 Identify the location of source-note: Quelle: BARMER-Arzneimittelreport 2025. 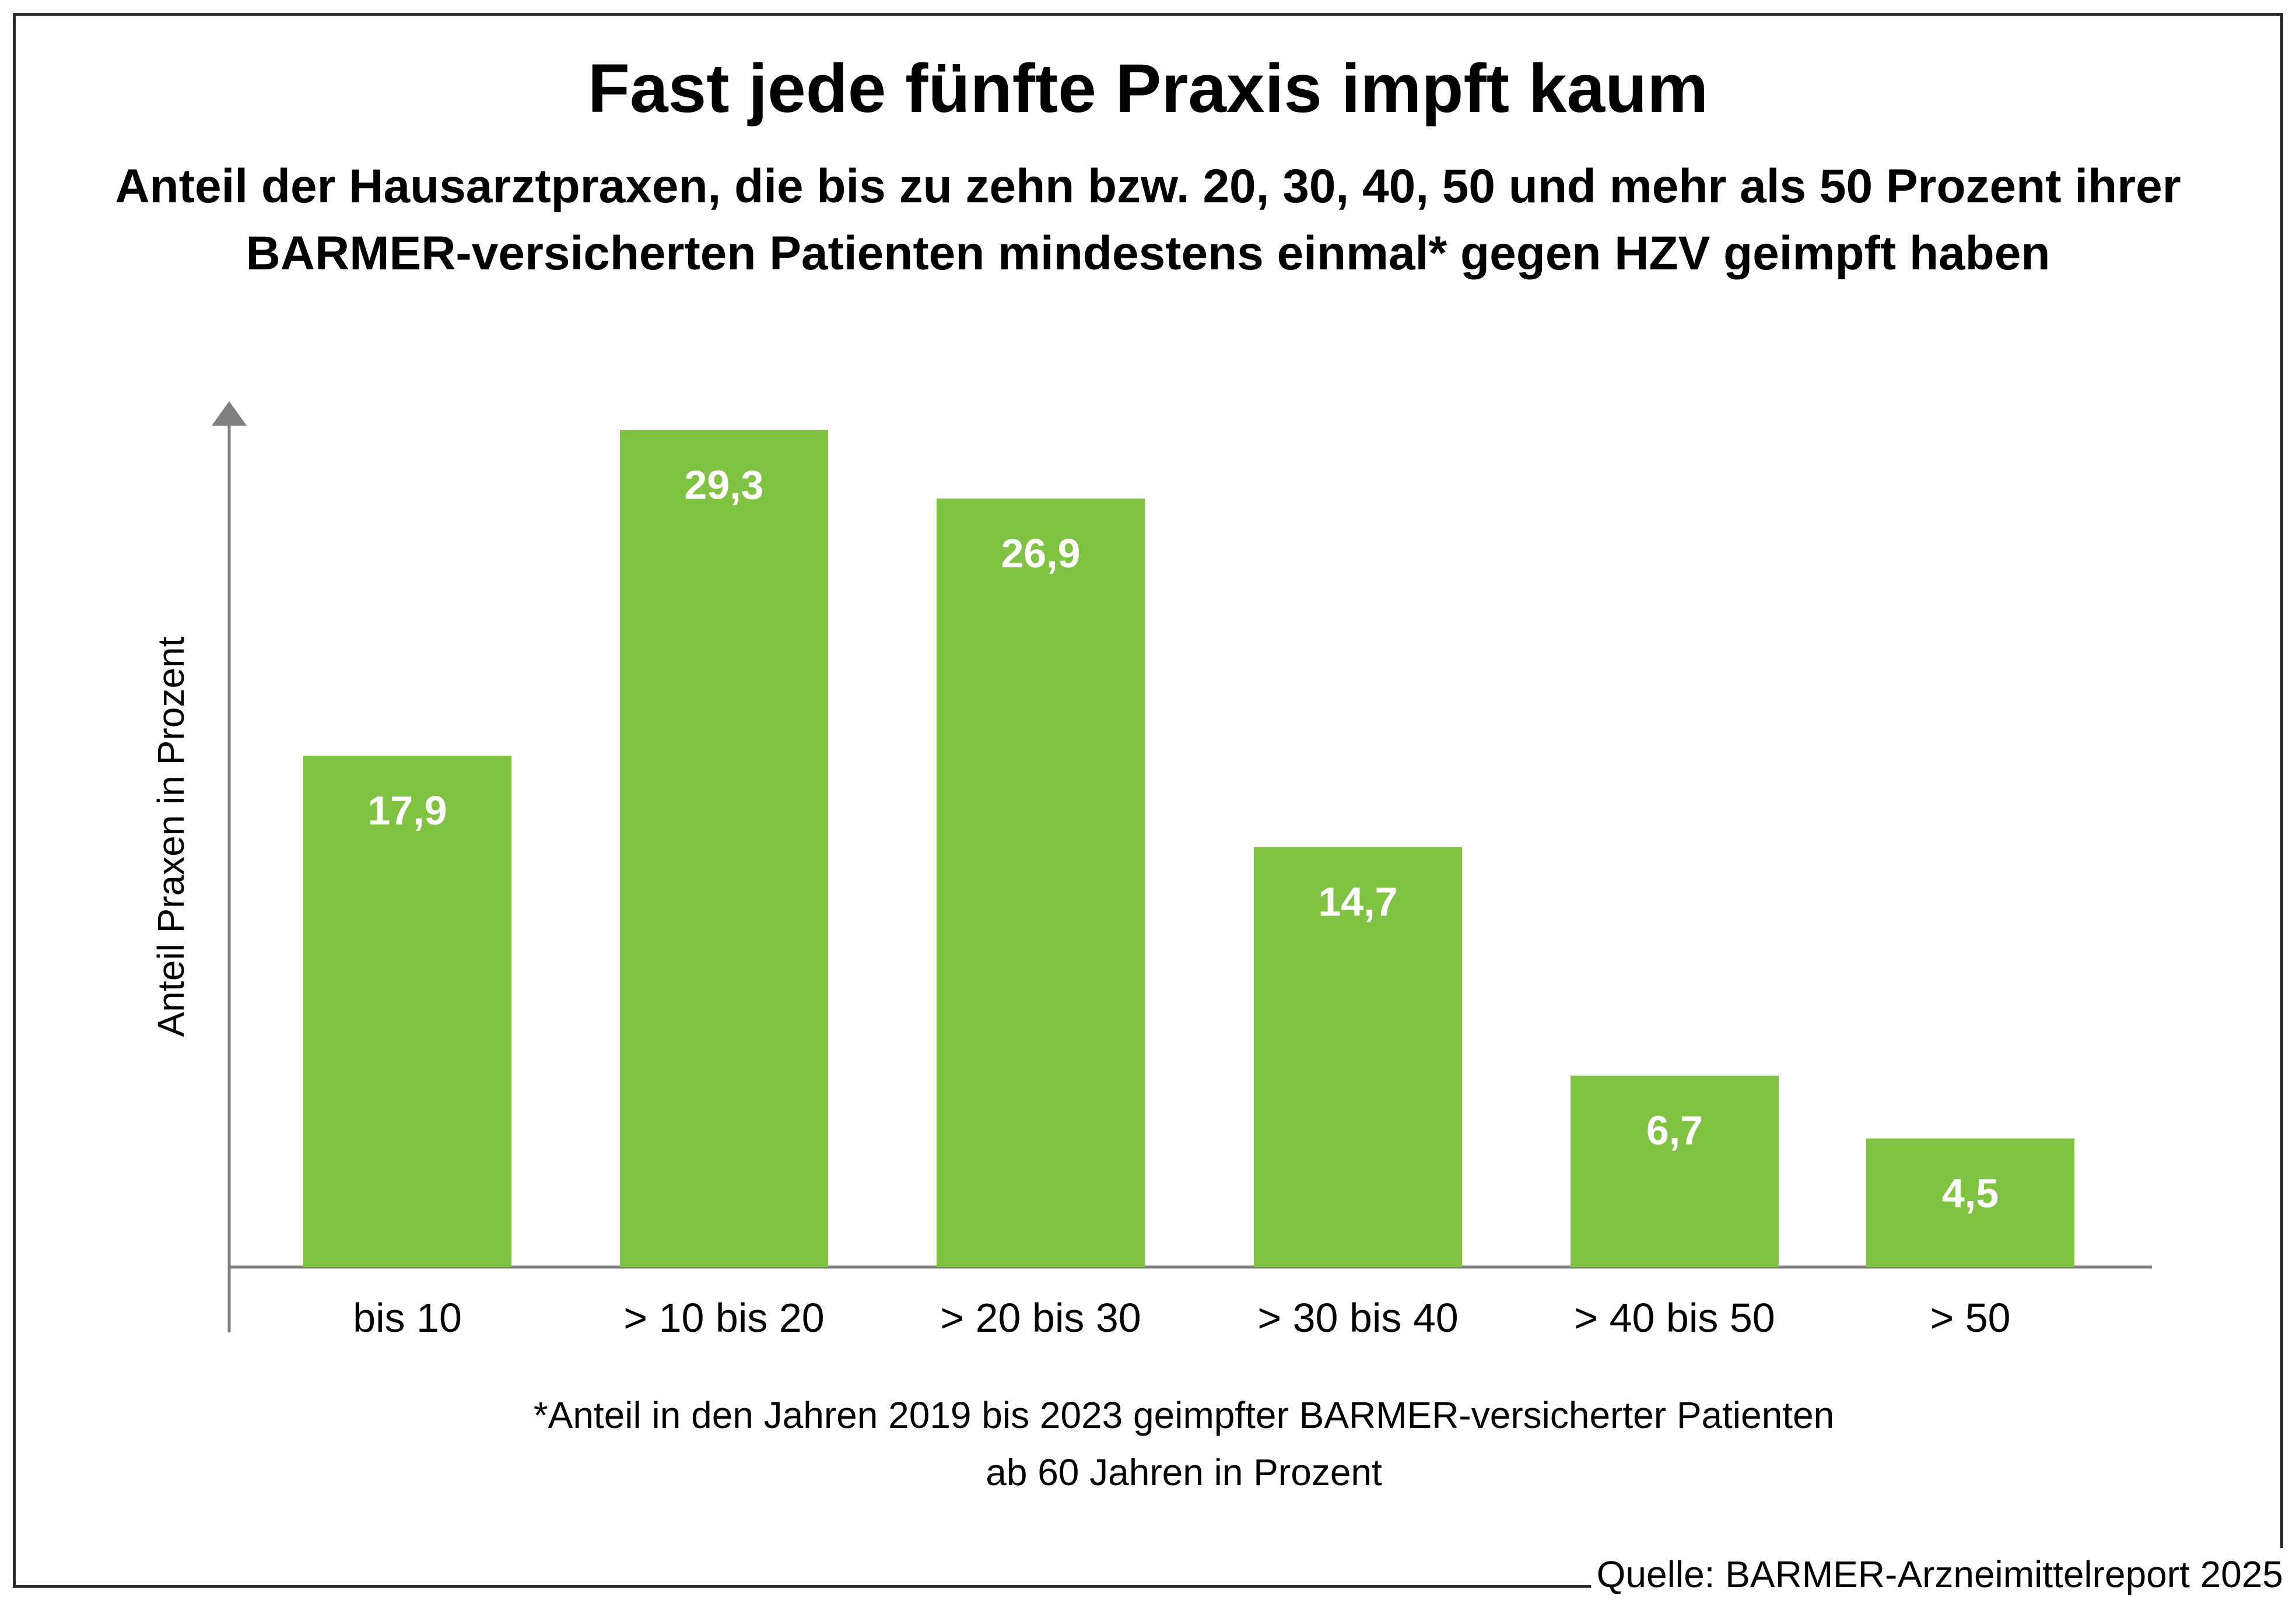
(1936, 1574).